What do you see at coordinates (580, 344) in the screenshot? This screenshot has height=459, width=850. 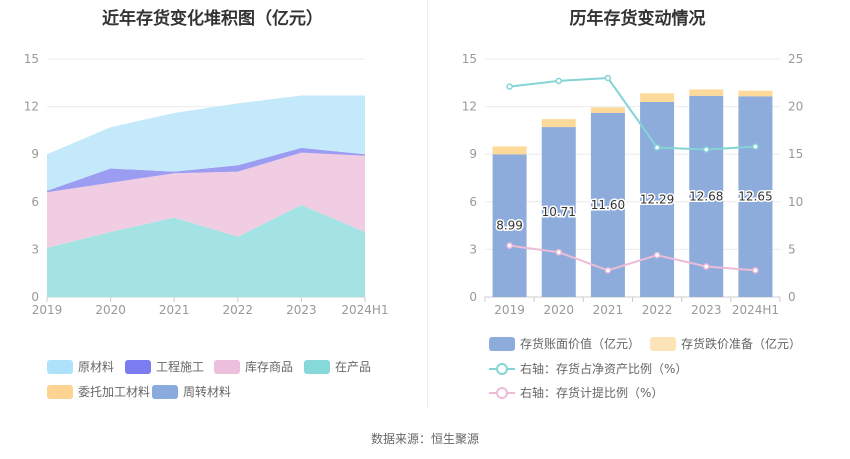 I see `legend-label: 存货账面价值（亿元）` at bounding box center [580, 344].